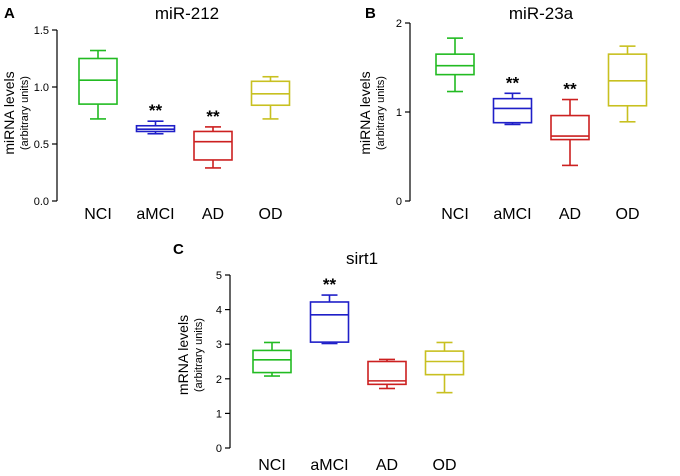 Image resolution: width=680 pixels, height=476 pixels. I want to click on y-tick-label: 3, so click(219, 345).